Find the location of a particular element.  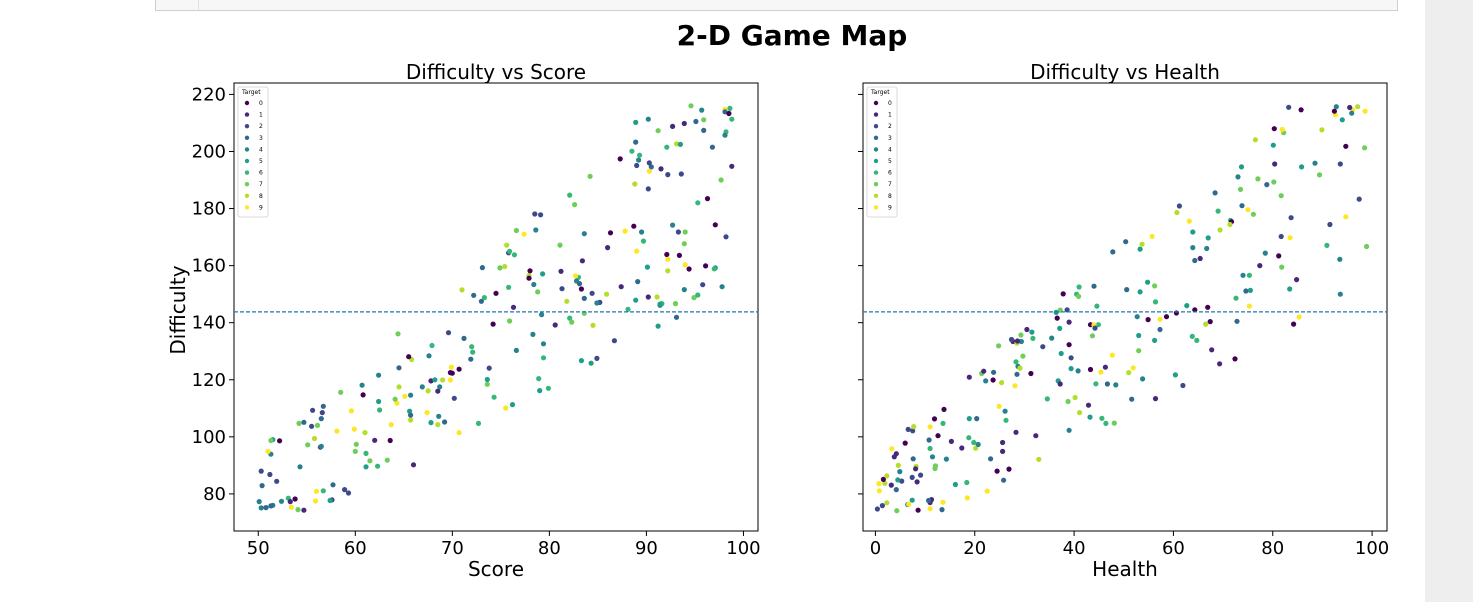

legend-box is located at coordinates (253, 152).